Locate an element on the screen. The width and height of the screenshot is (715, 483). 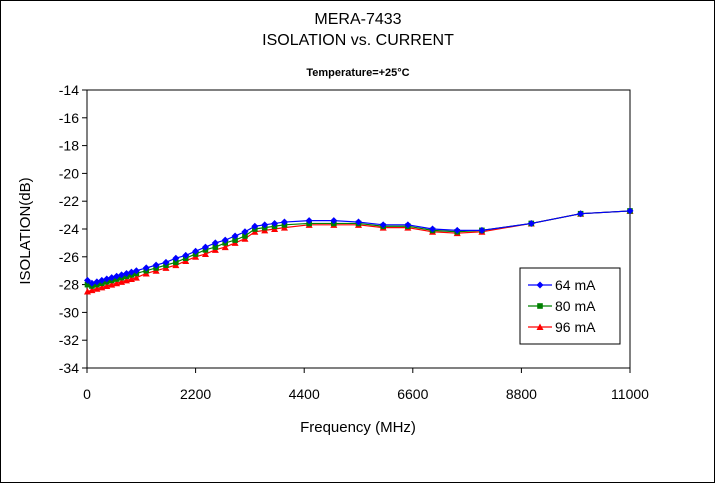
legend-item: 80 mA is located at coordinates (562, 306).